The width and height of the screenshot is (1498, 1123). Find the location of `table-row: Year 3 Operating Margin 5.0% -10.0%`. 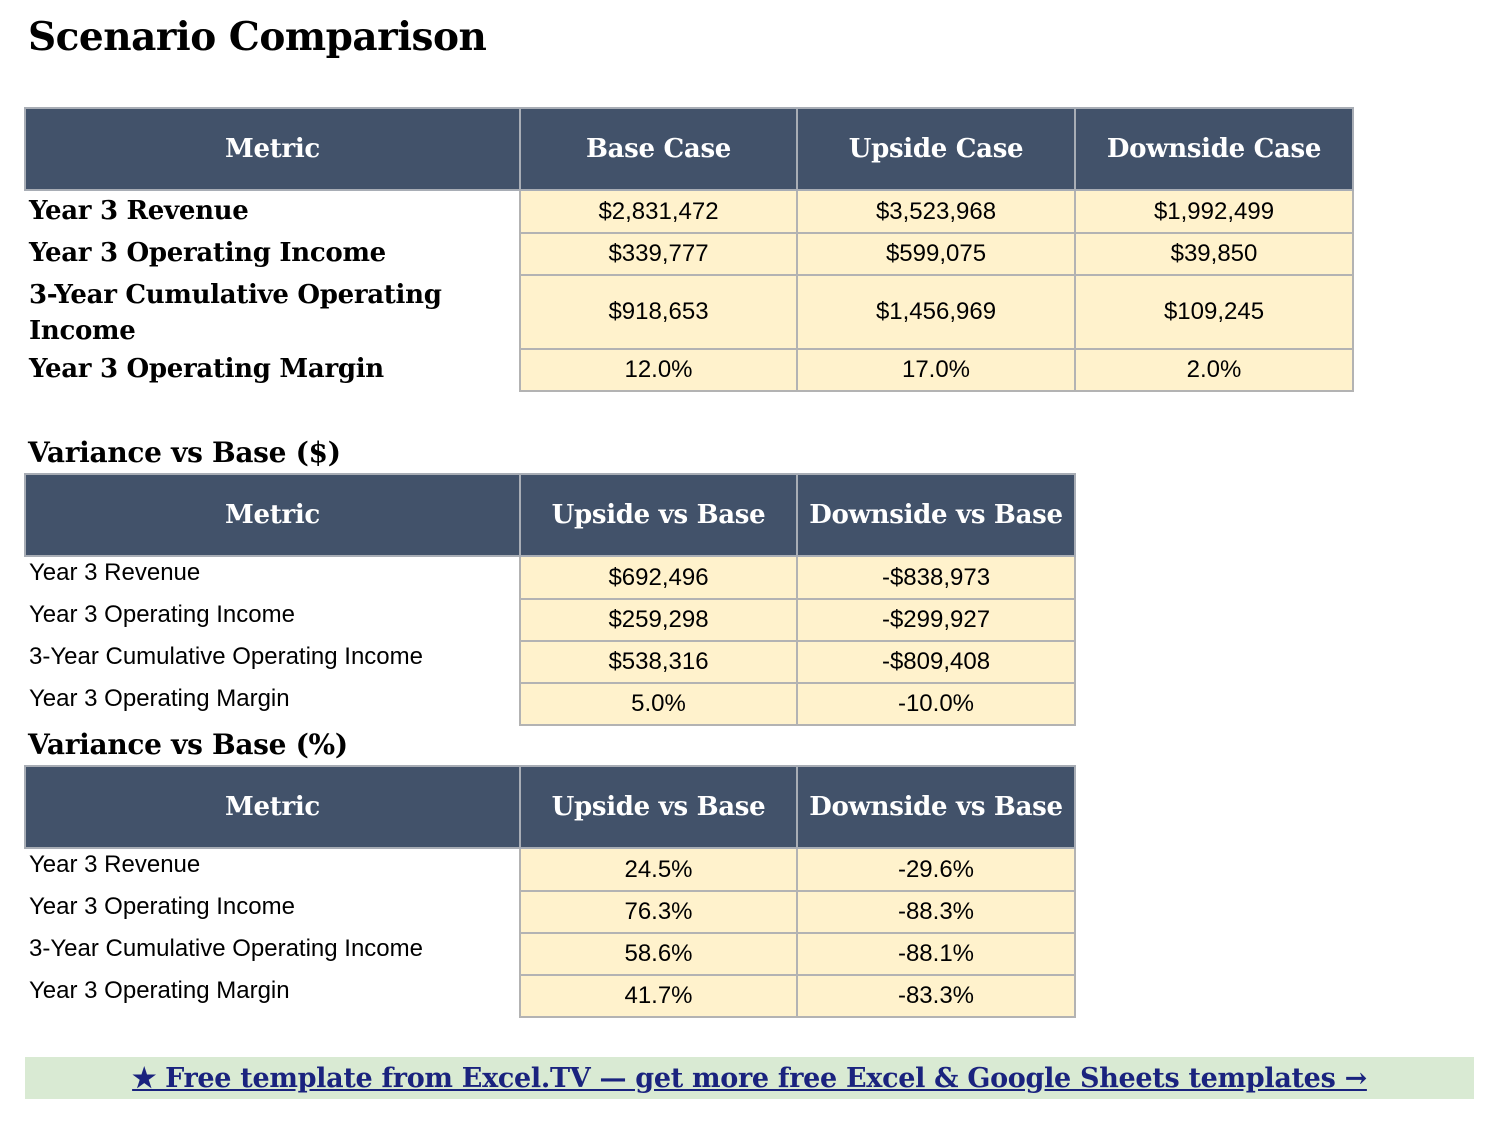

table-row: Year 3 Operating Margin 5.0% -10.0% is located at coordinates (550, 704).